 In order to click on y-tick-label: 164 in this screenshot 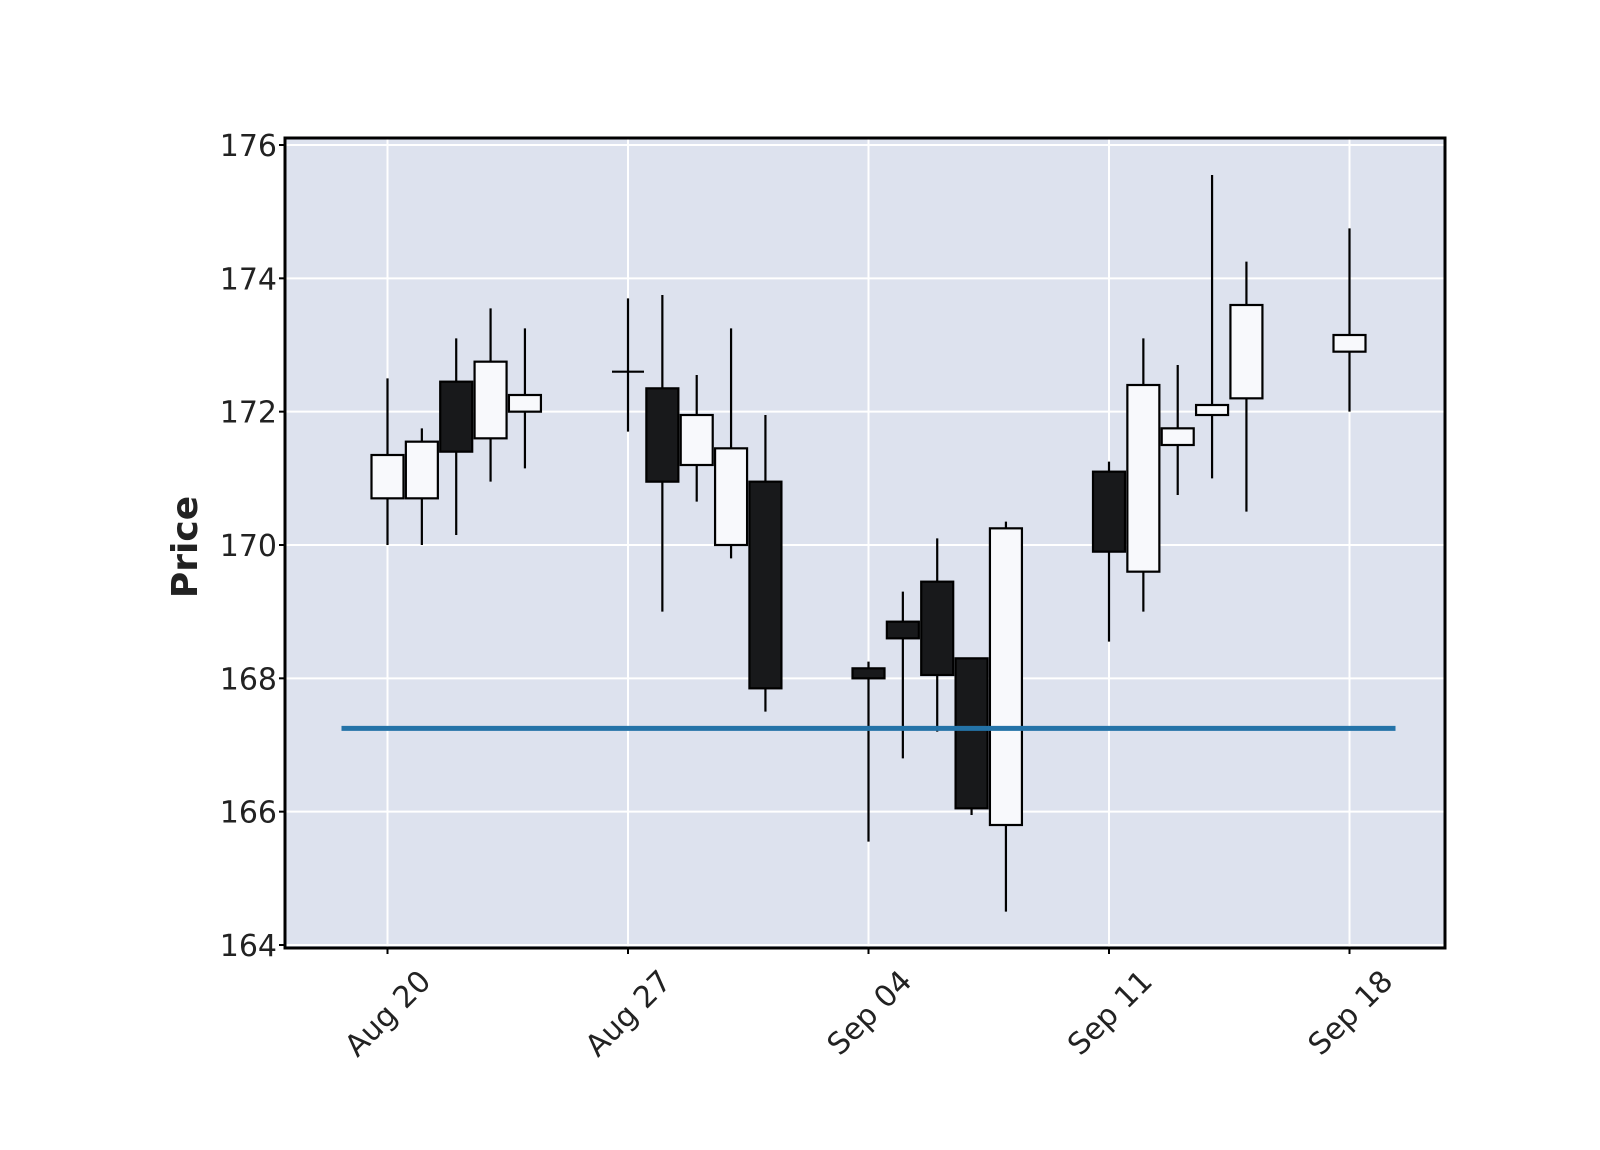, I will do `click(248, 946)`.